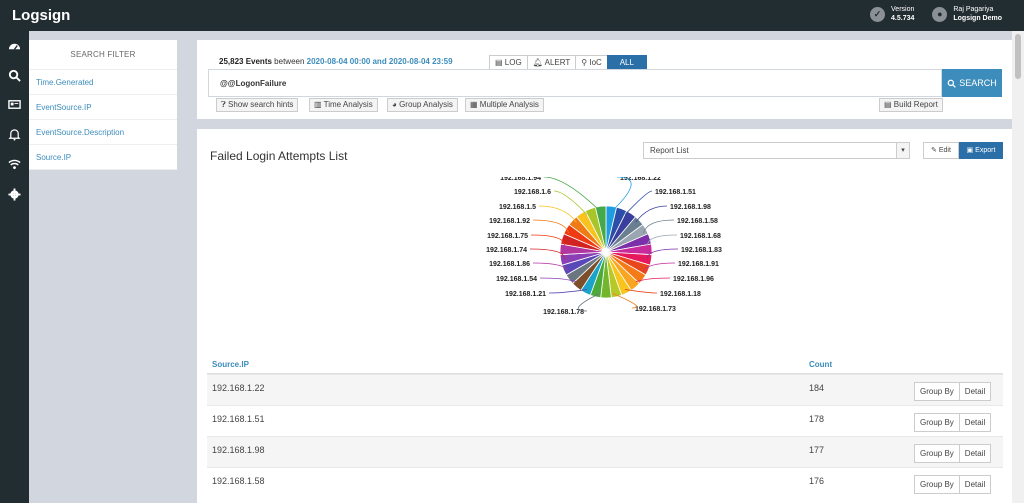 The width and height of the screenshot is (1024, 503). I want to click on report-list-select: Report List ▾, so click(776, 150).